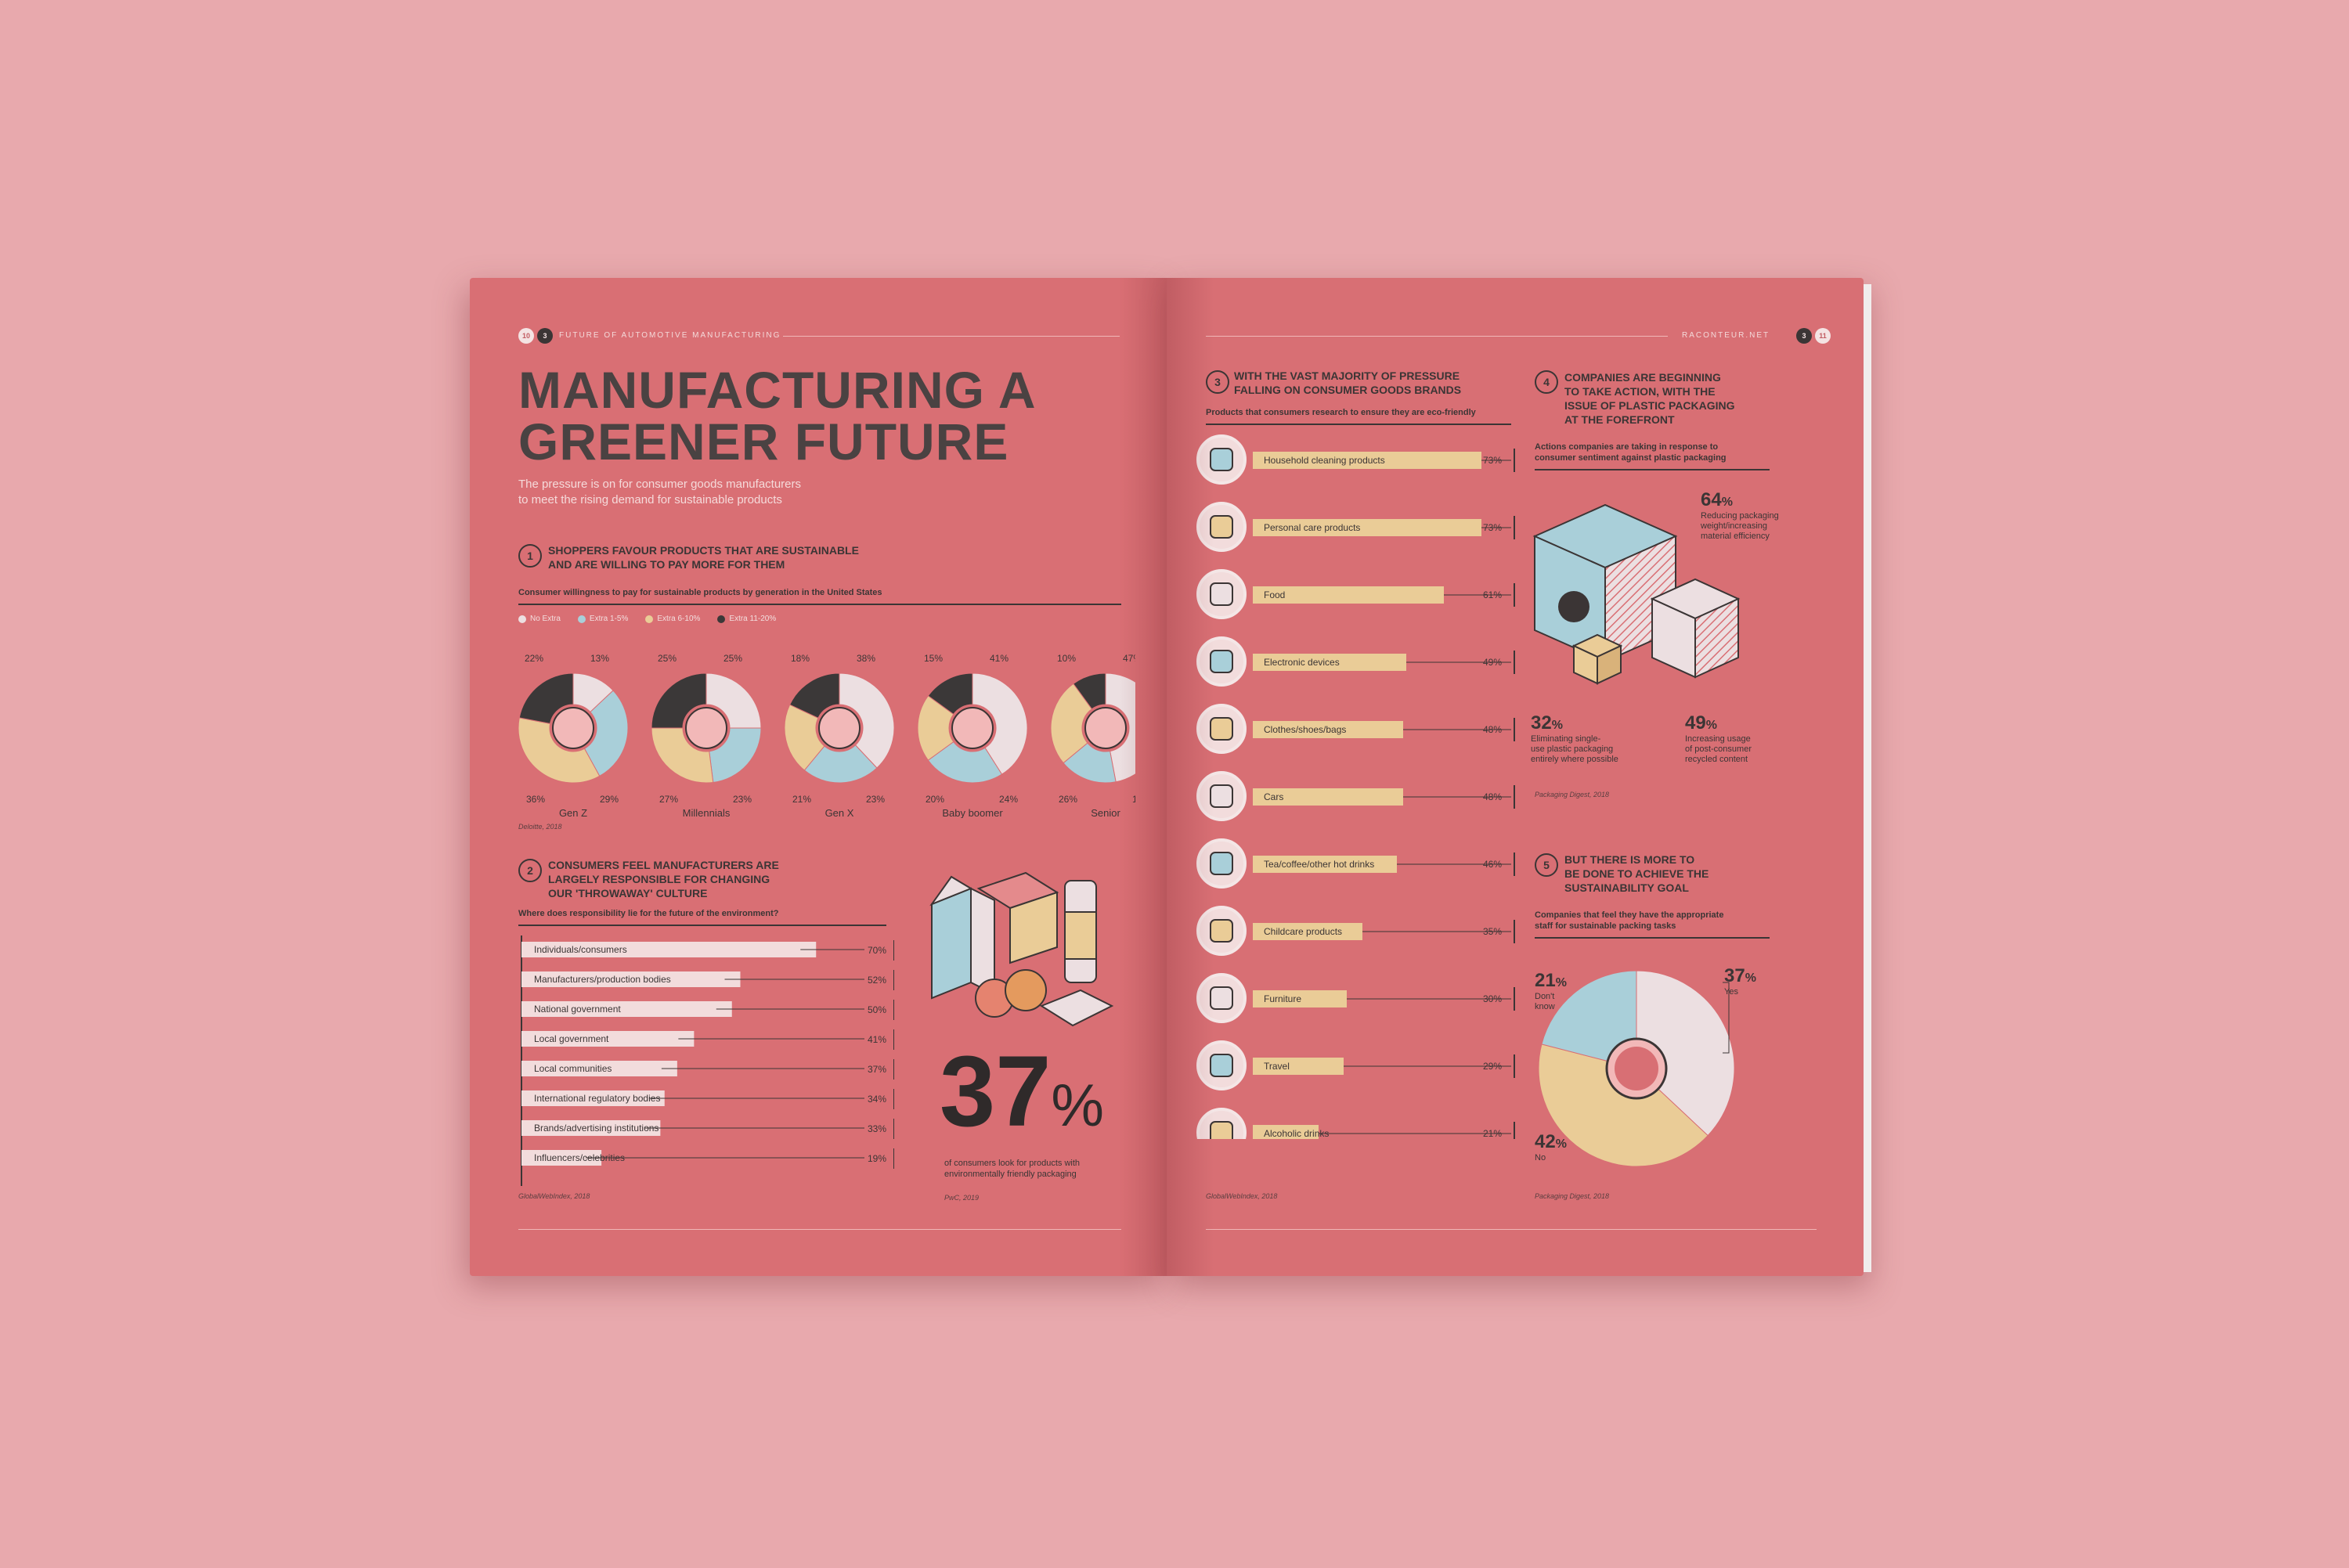 The width and height of the screenshot is (2349, 1568). I want to click on donut-label: 10%, so click(1066, 658).